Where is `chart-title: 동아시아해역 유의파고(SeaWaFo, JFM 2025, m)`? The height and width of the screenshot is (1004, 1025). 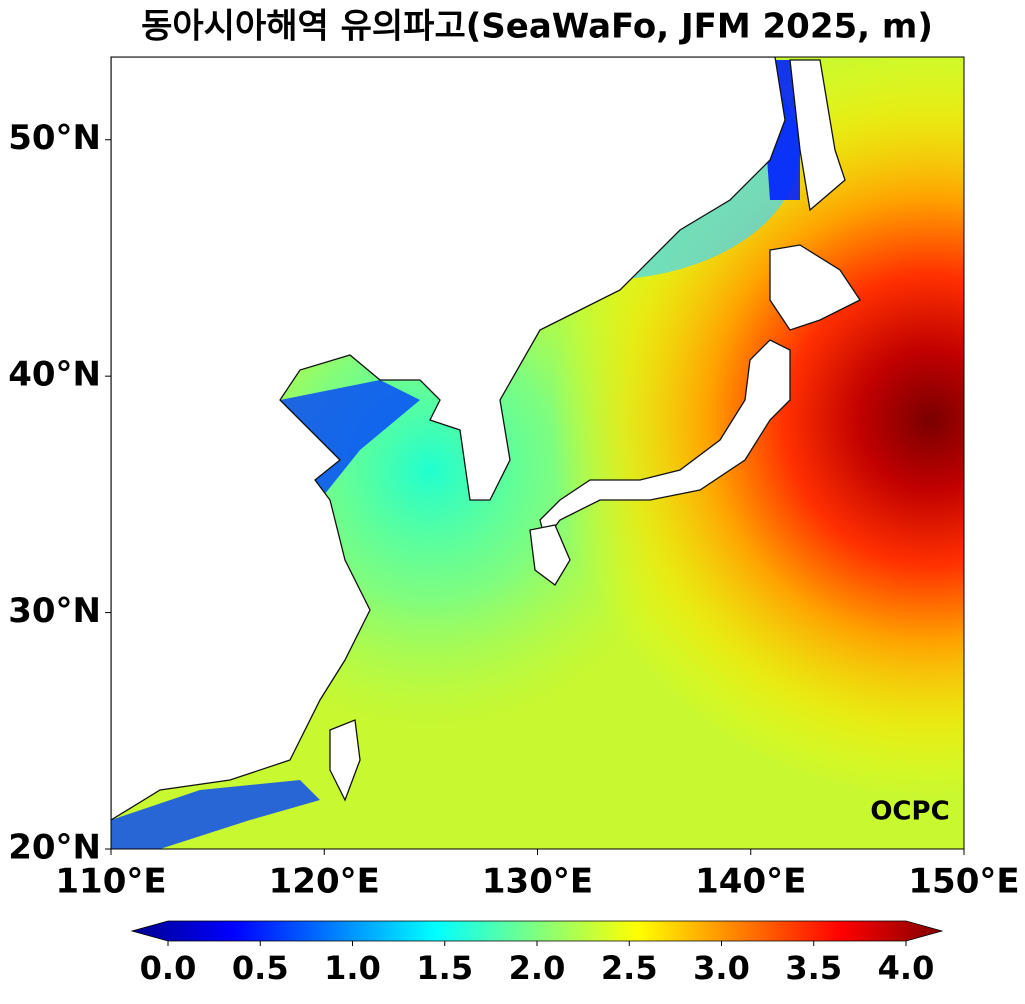 chart-title: 동아시아해역 유의파고(SeaWaFo, JFM 2025, m) is located at coordinates (537, 27).